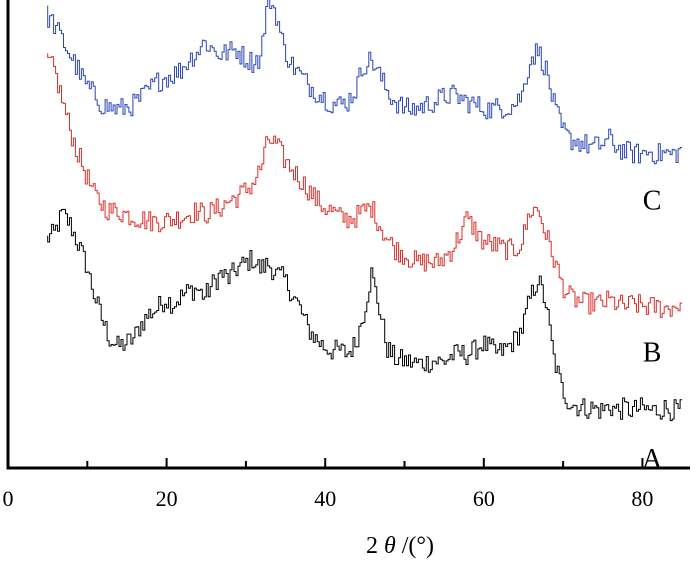 This screenshot has width=700, height=564. Describe the element at coordinates (652, 353) in the screenshot. I see `series-label-b: B` at that location.